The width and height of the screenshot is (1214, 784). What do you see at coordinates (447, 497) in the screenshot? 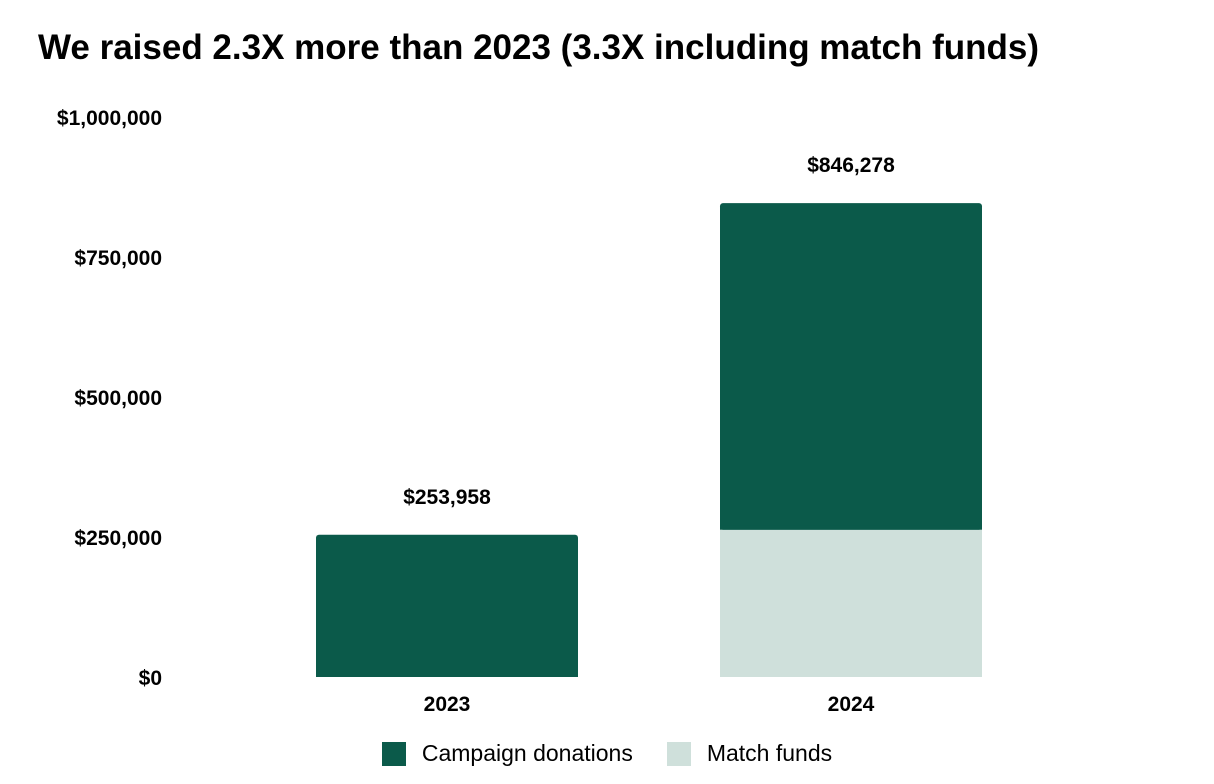
I see `bar-total-label: $253,958` at bounding box center [447, 497].